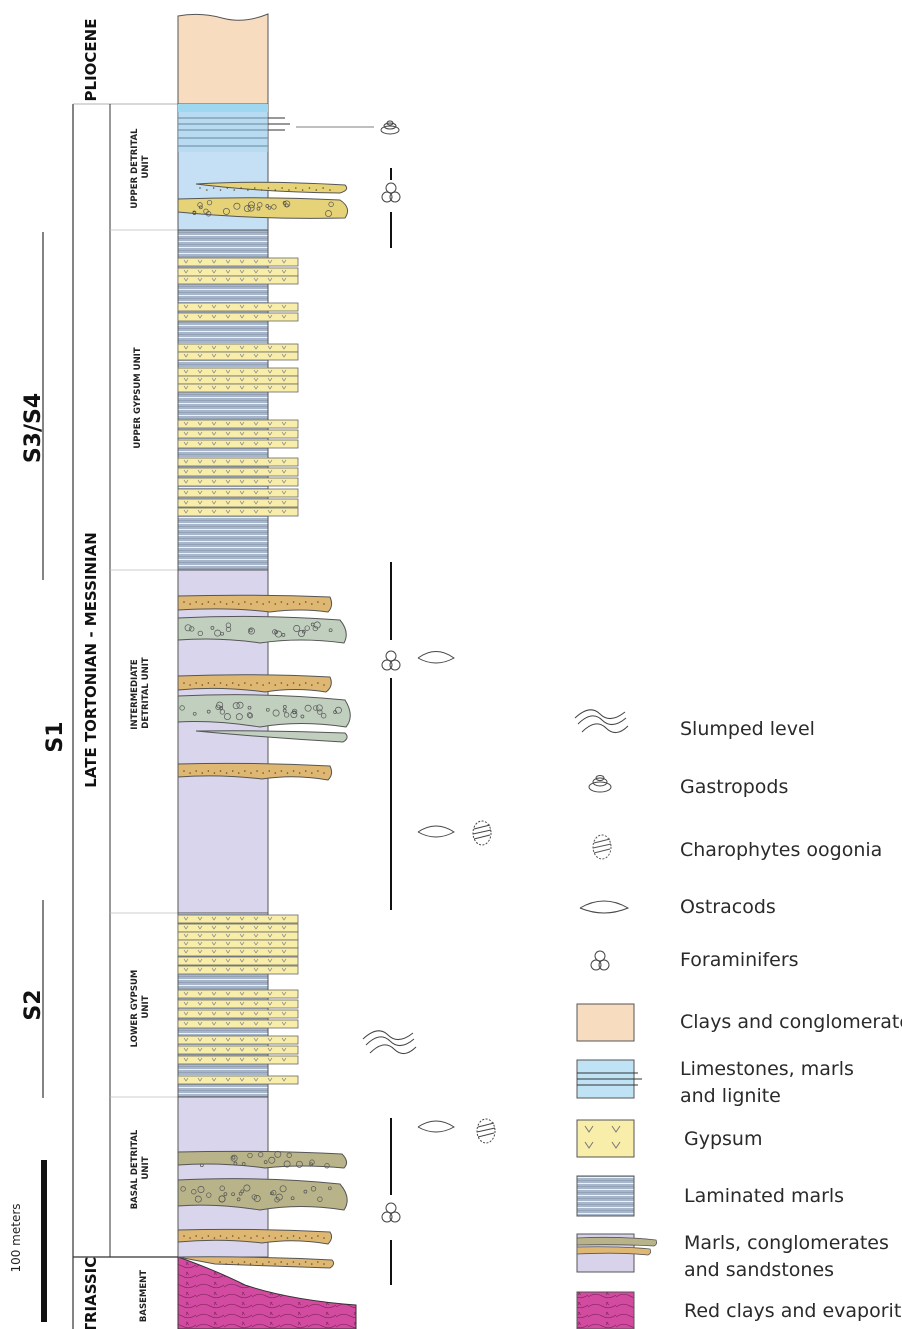 This screenshot has width=902, height=1329. I want to click on period-label-late-tortonian-messinian: LATE TORTONIAN - MESSINIAN, so click(91, 660).